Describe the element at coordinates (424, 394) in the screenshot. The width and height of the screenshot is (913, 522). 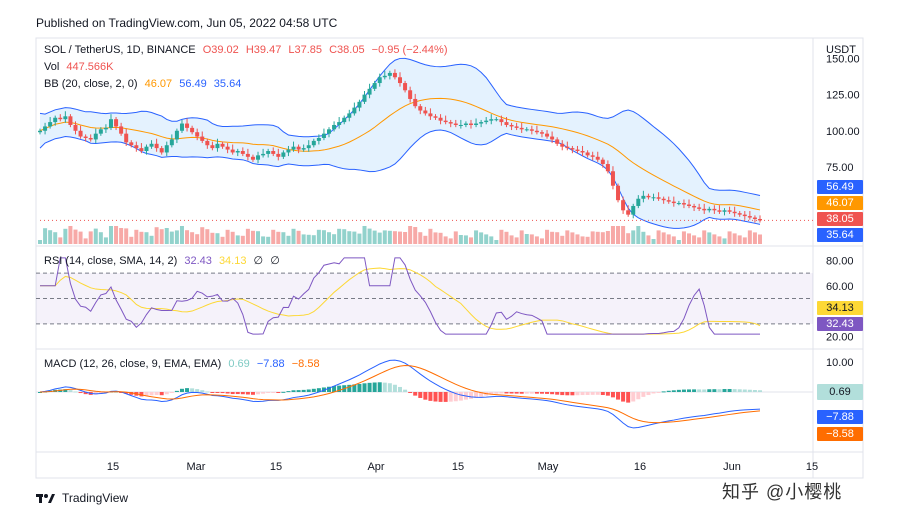
I see `macd-pane` at that location.